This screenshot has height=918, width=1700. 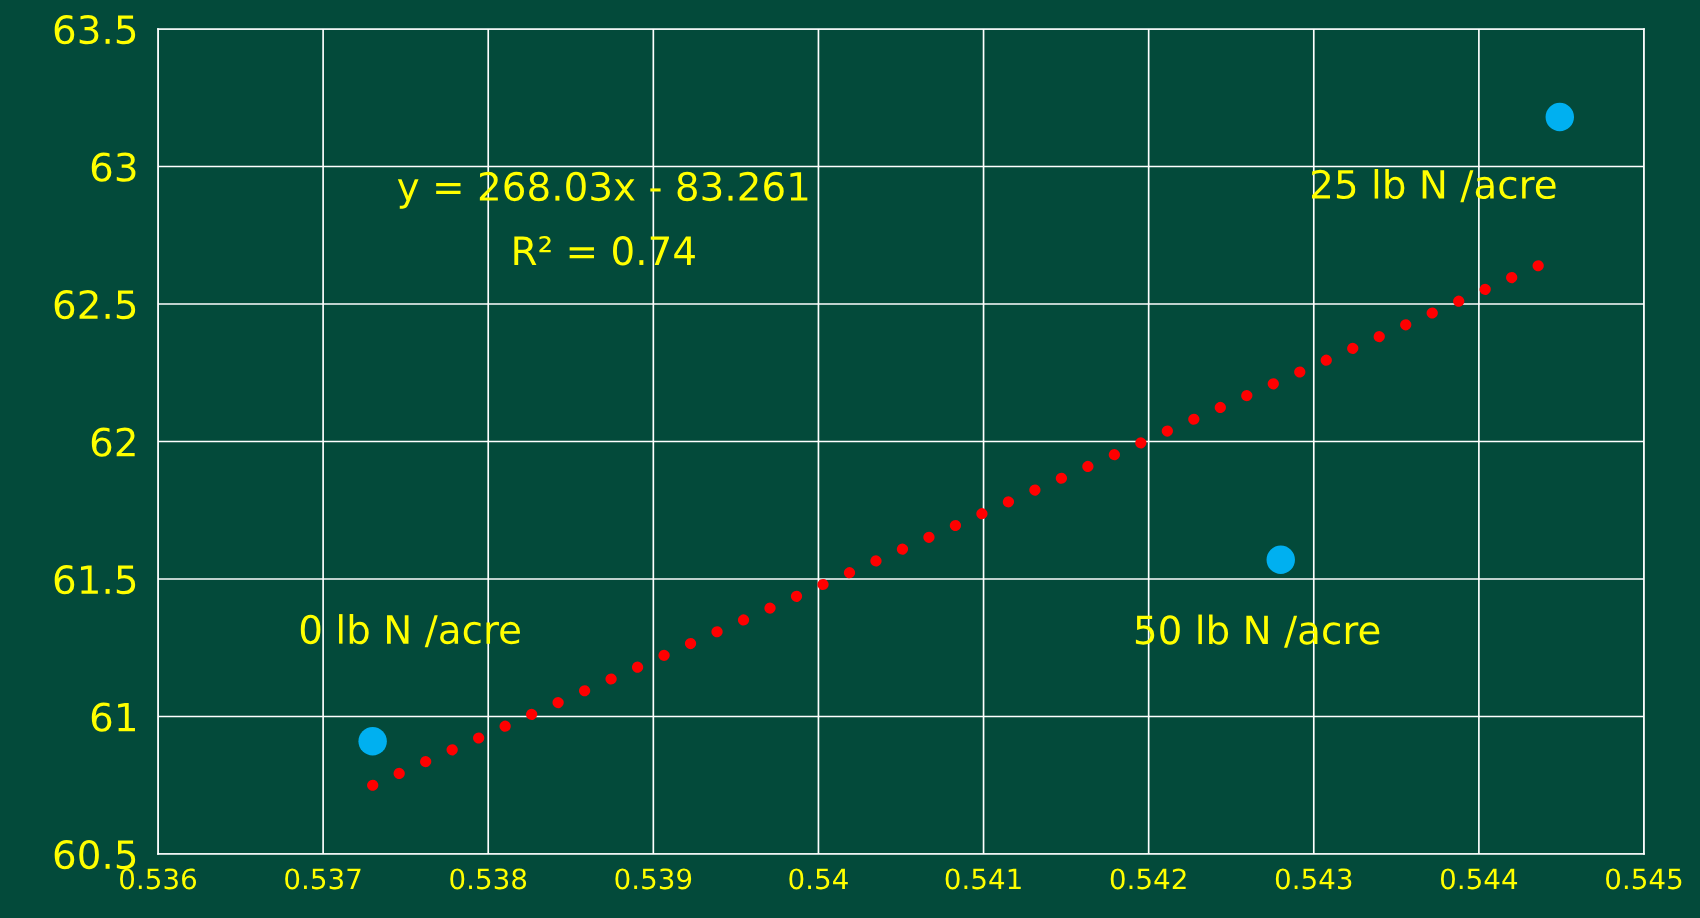 What do you see at coordinates (1479, 879) in the screenshot?
I see `x-tick-label: 0.544` at bounding box center [1479, 879].